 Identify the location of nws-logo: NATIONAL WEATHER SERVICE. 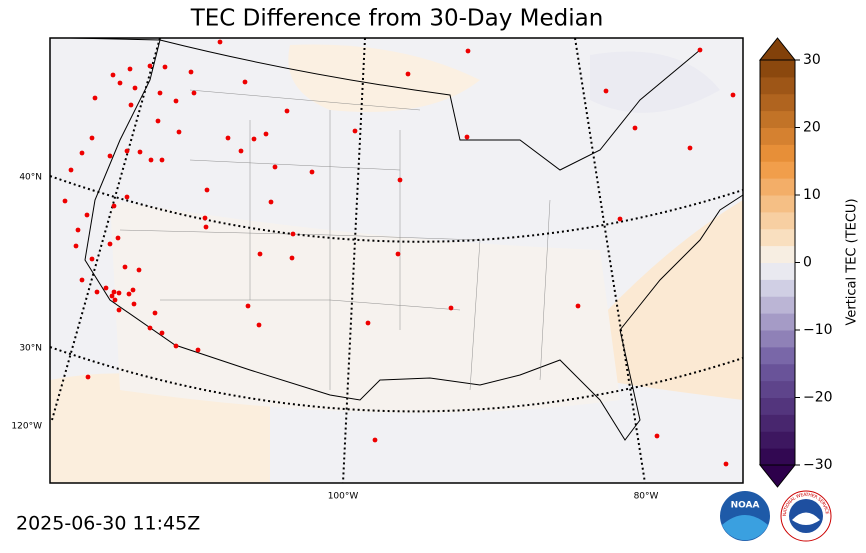
(806, 516).